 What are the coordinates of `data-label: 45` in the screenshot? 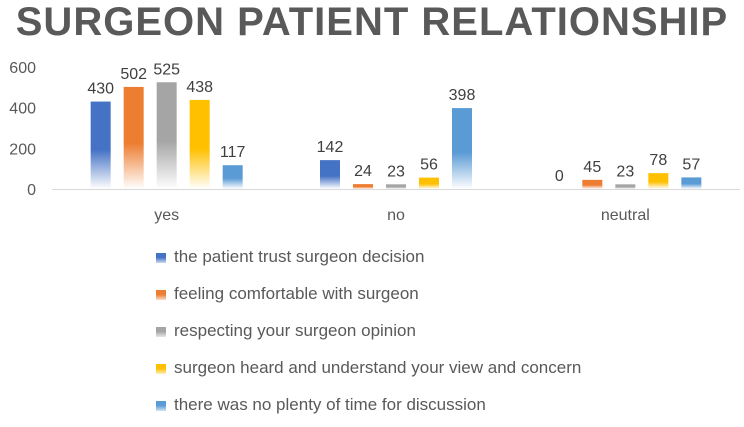 It's located at (592, 167).